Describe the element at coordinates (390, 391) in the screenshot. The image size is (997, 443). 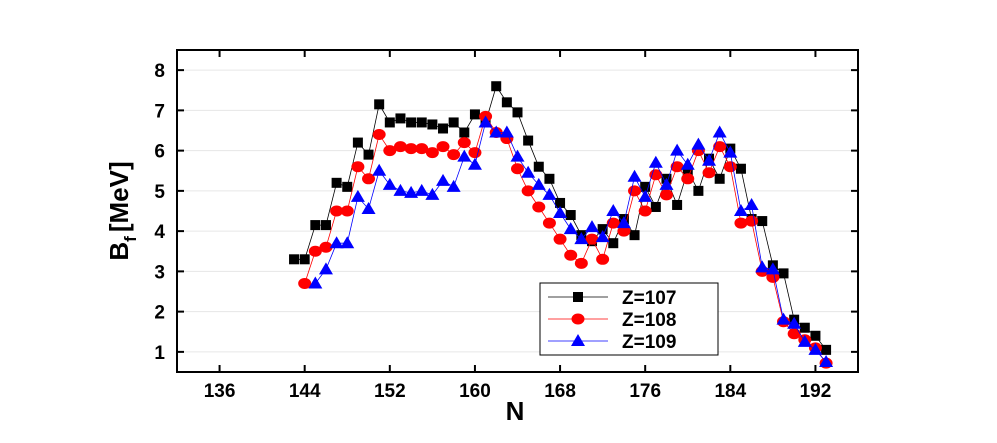
I see `x-tick-label: 152` at that location.